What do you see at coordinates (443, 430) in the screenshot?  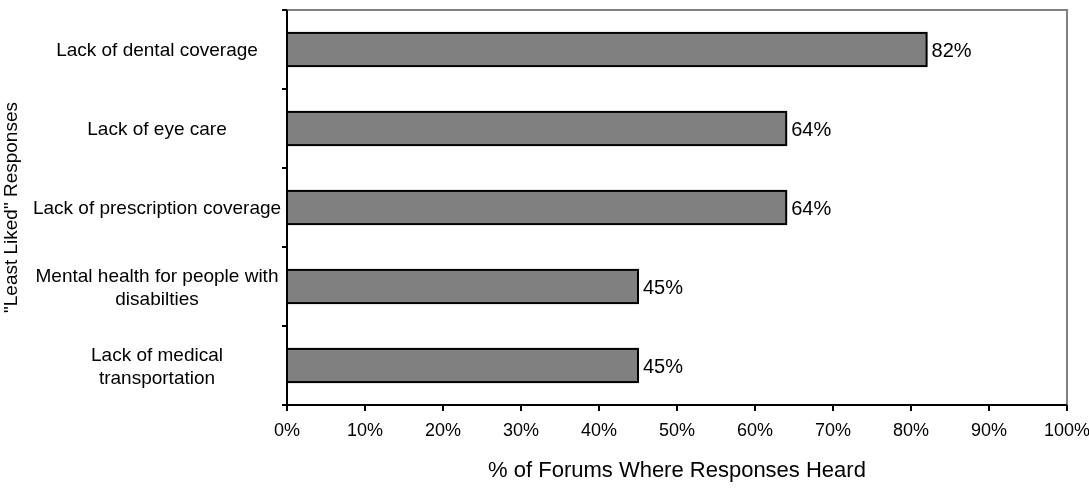 I see `x-tick-label: 20%` at bounding box center [443, 430].